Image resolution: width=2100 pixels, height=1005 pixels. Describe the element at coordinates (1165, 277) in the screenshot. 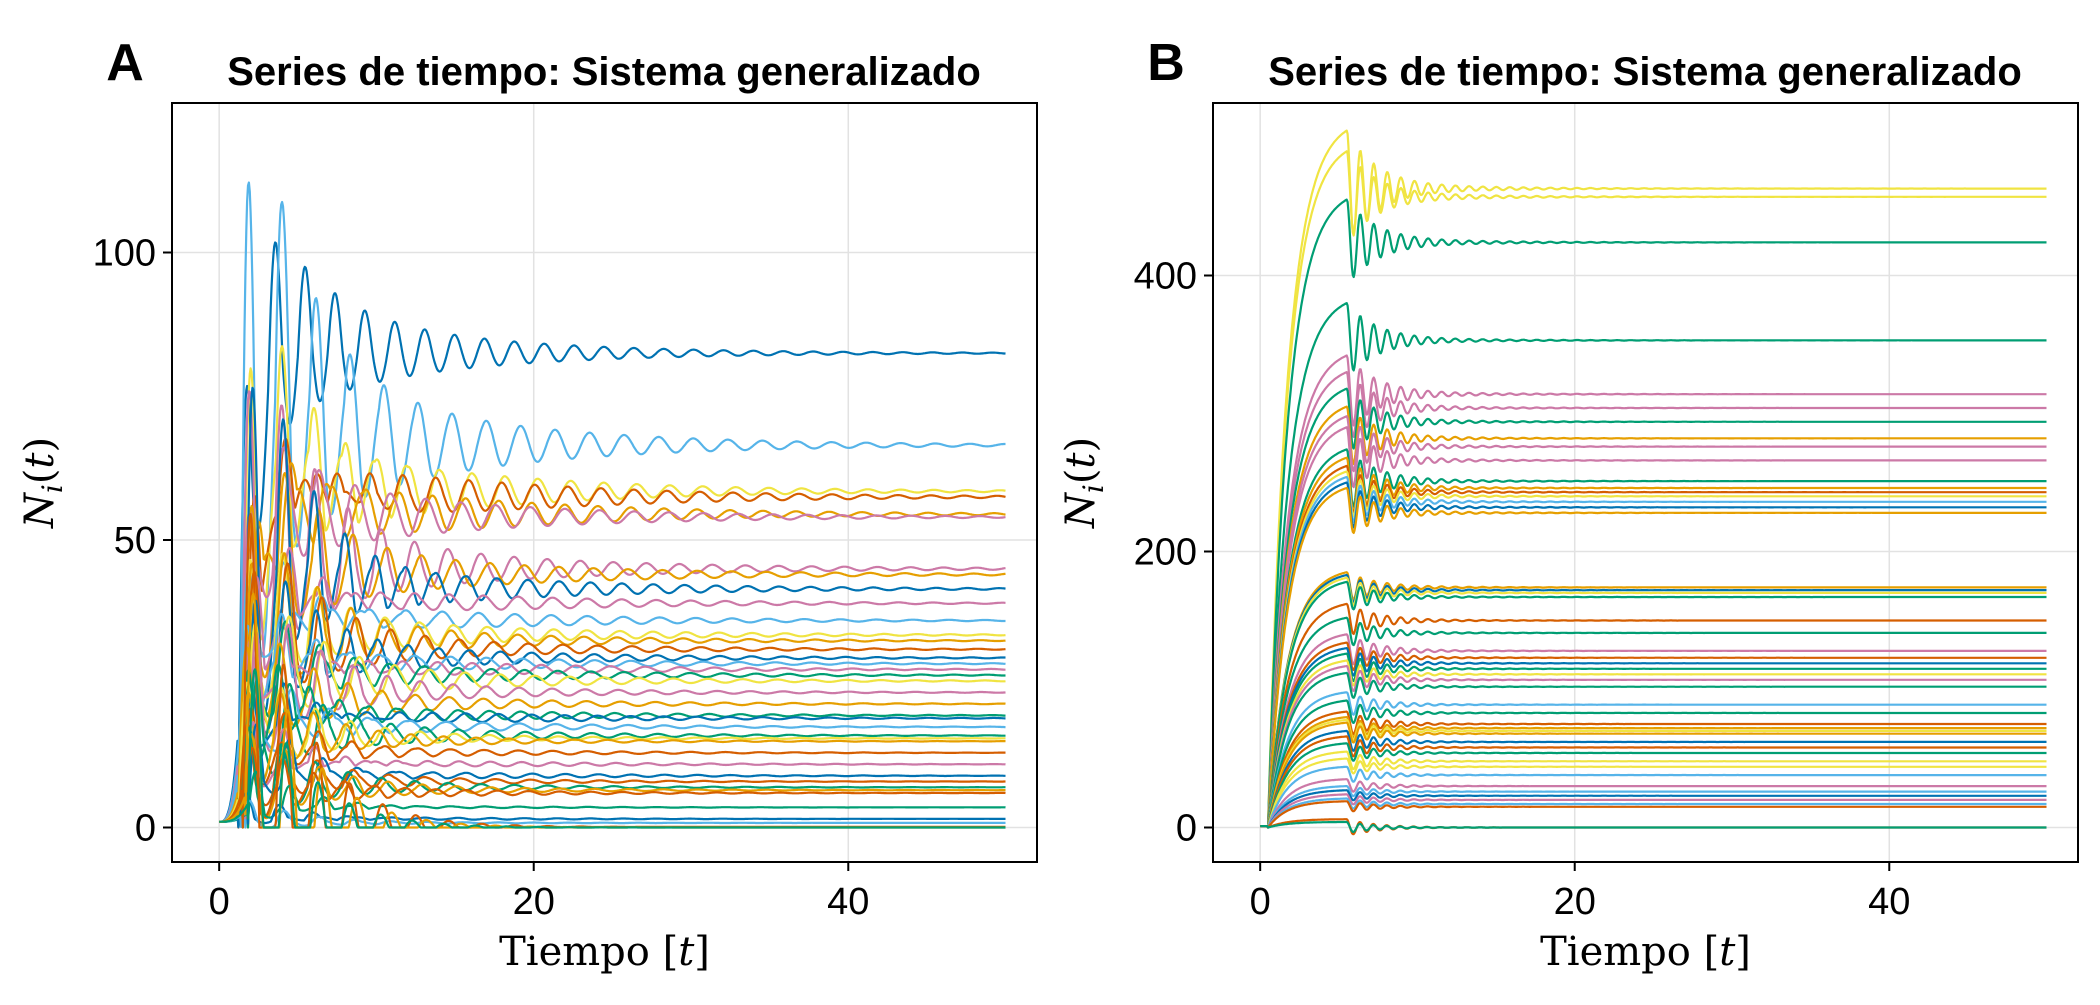

I see `y-tick-label: 400` at that location.